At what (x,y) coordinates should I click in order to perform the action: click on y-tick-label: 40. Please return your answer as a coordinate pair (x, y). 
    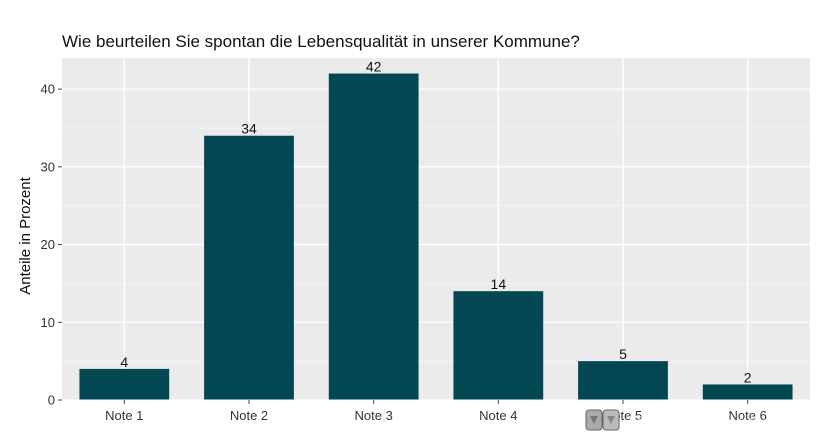
    Looking at the image, I should click on (48, 89).